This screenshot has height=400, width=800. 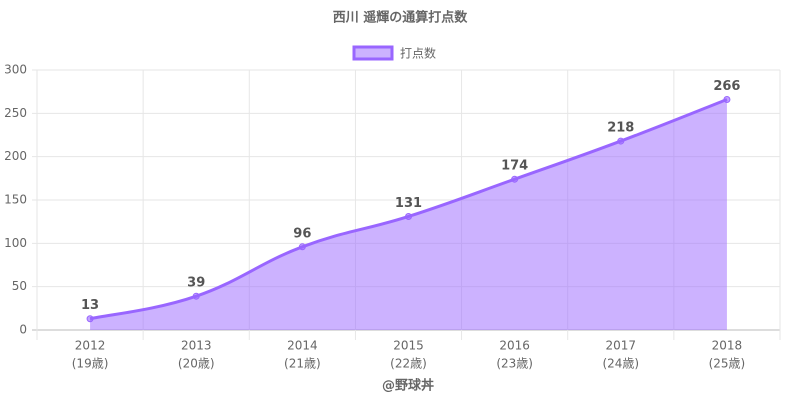 What do you see at coordinates (15, 70) in the screenshot?
I see `y-tick-label: 300` at bounding box center [15, 70].